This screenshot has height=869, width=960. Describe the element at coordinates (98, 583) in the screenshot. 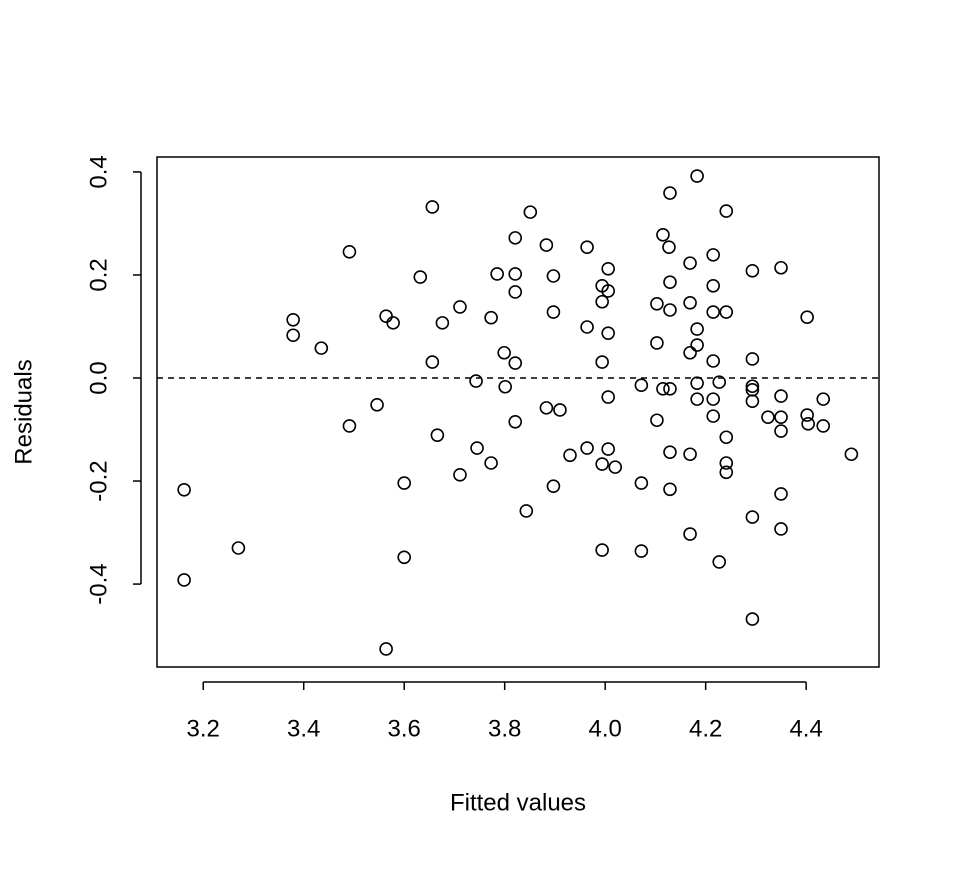

I see `y-tick-label: -0.4` at that location.